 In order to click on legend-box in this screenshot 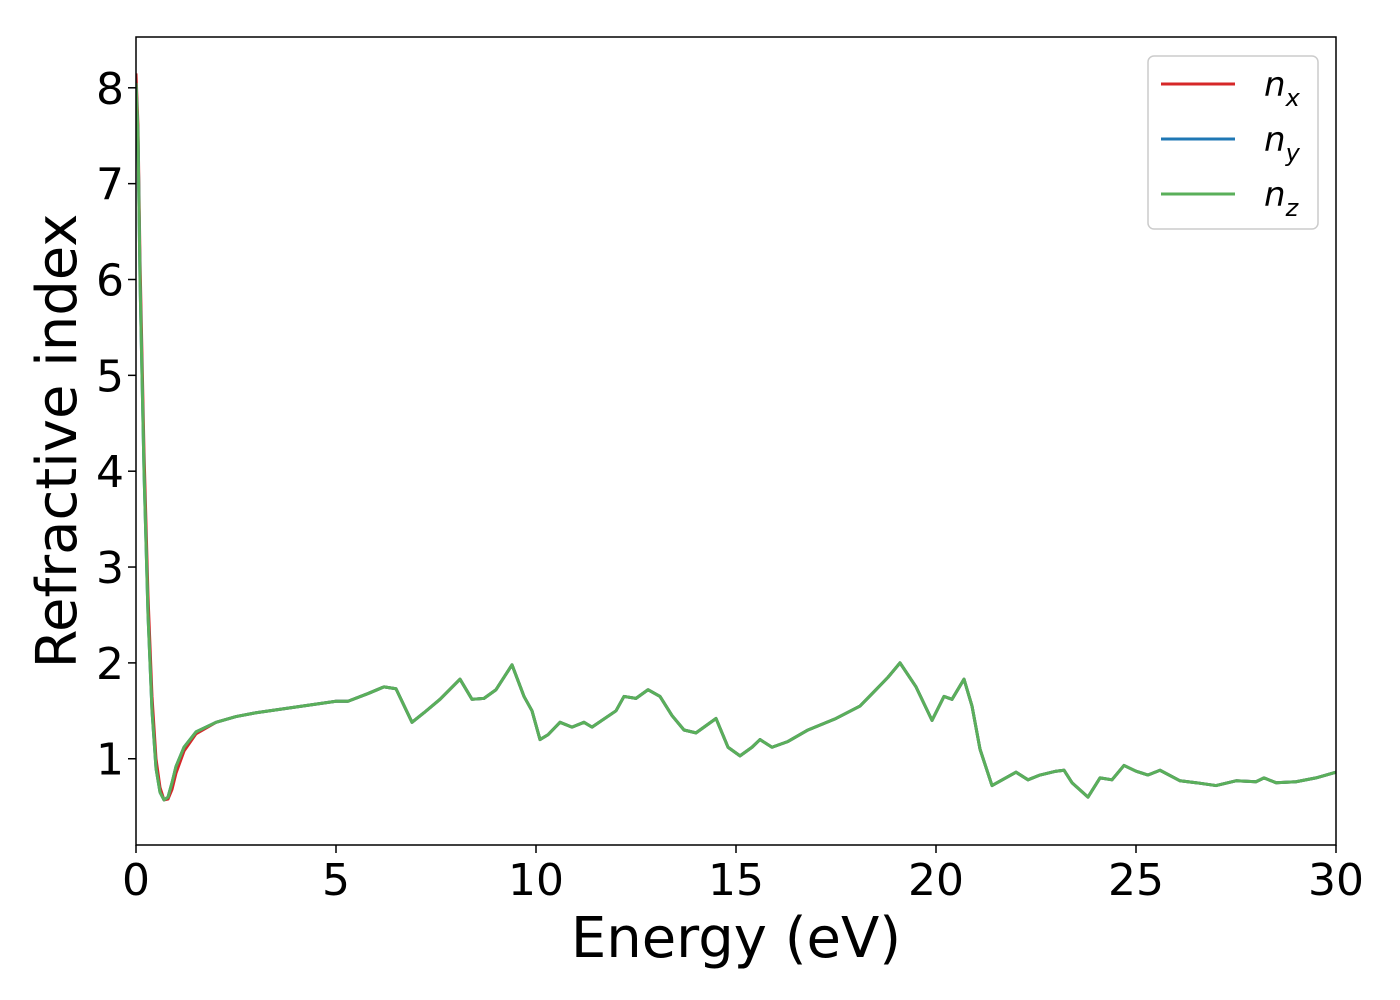, I will do `click(1233, 142)`.